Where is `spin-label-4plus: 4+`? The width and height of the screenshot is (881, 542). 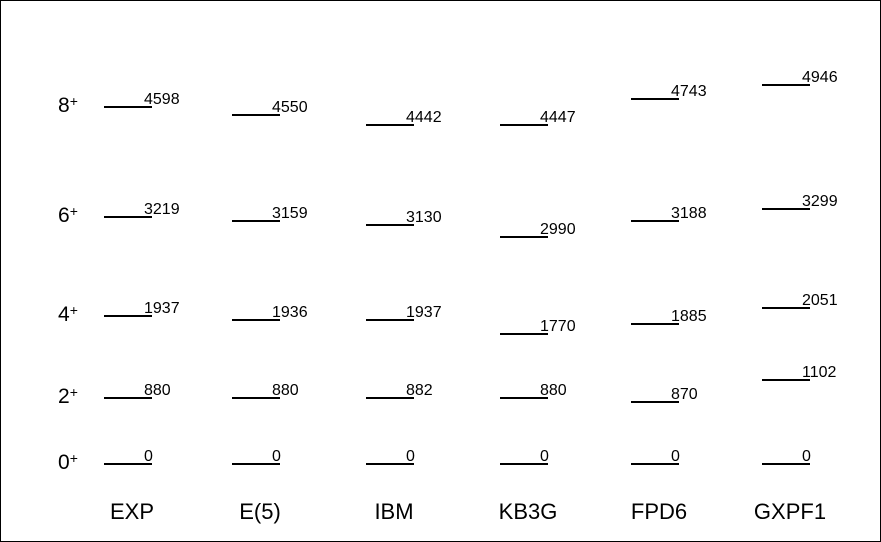
spin-label-4plus: 4+ is located at coordinates (68, 314).